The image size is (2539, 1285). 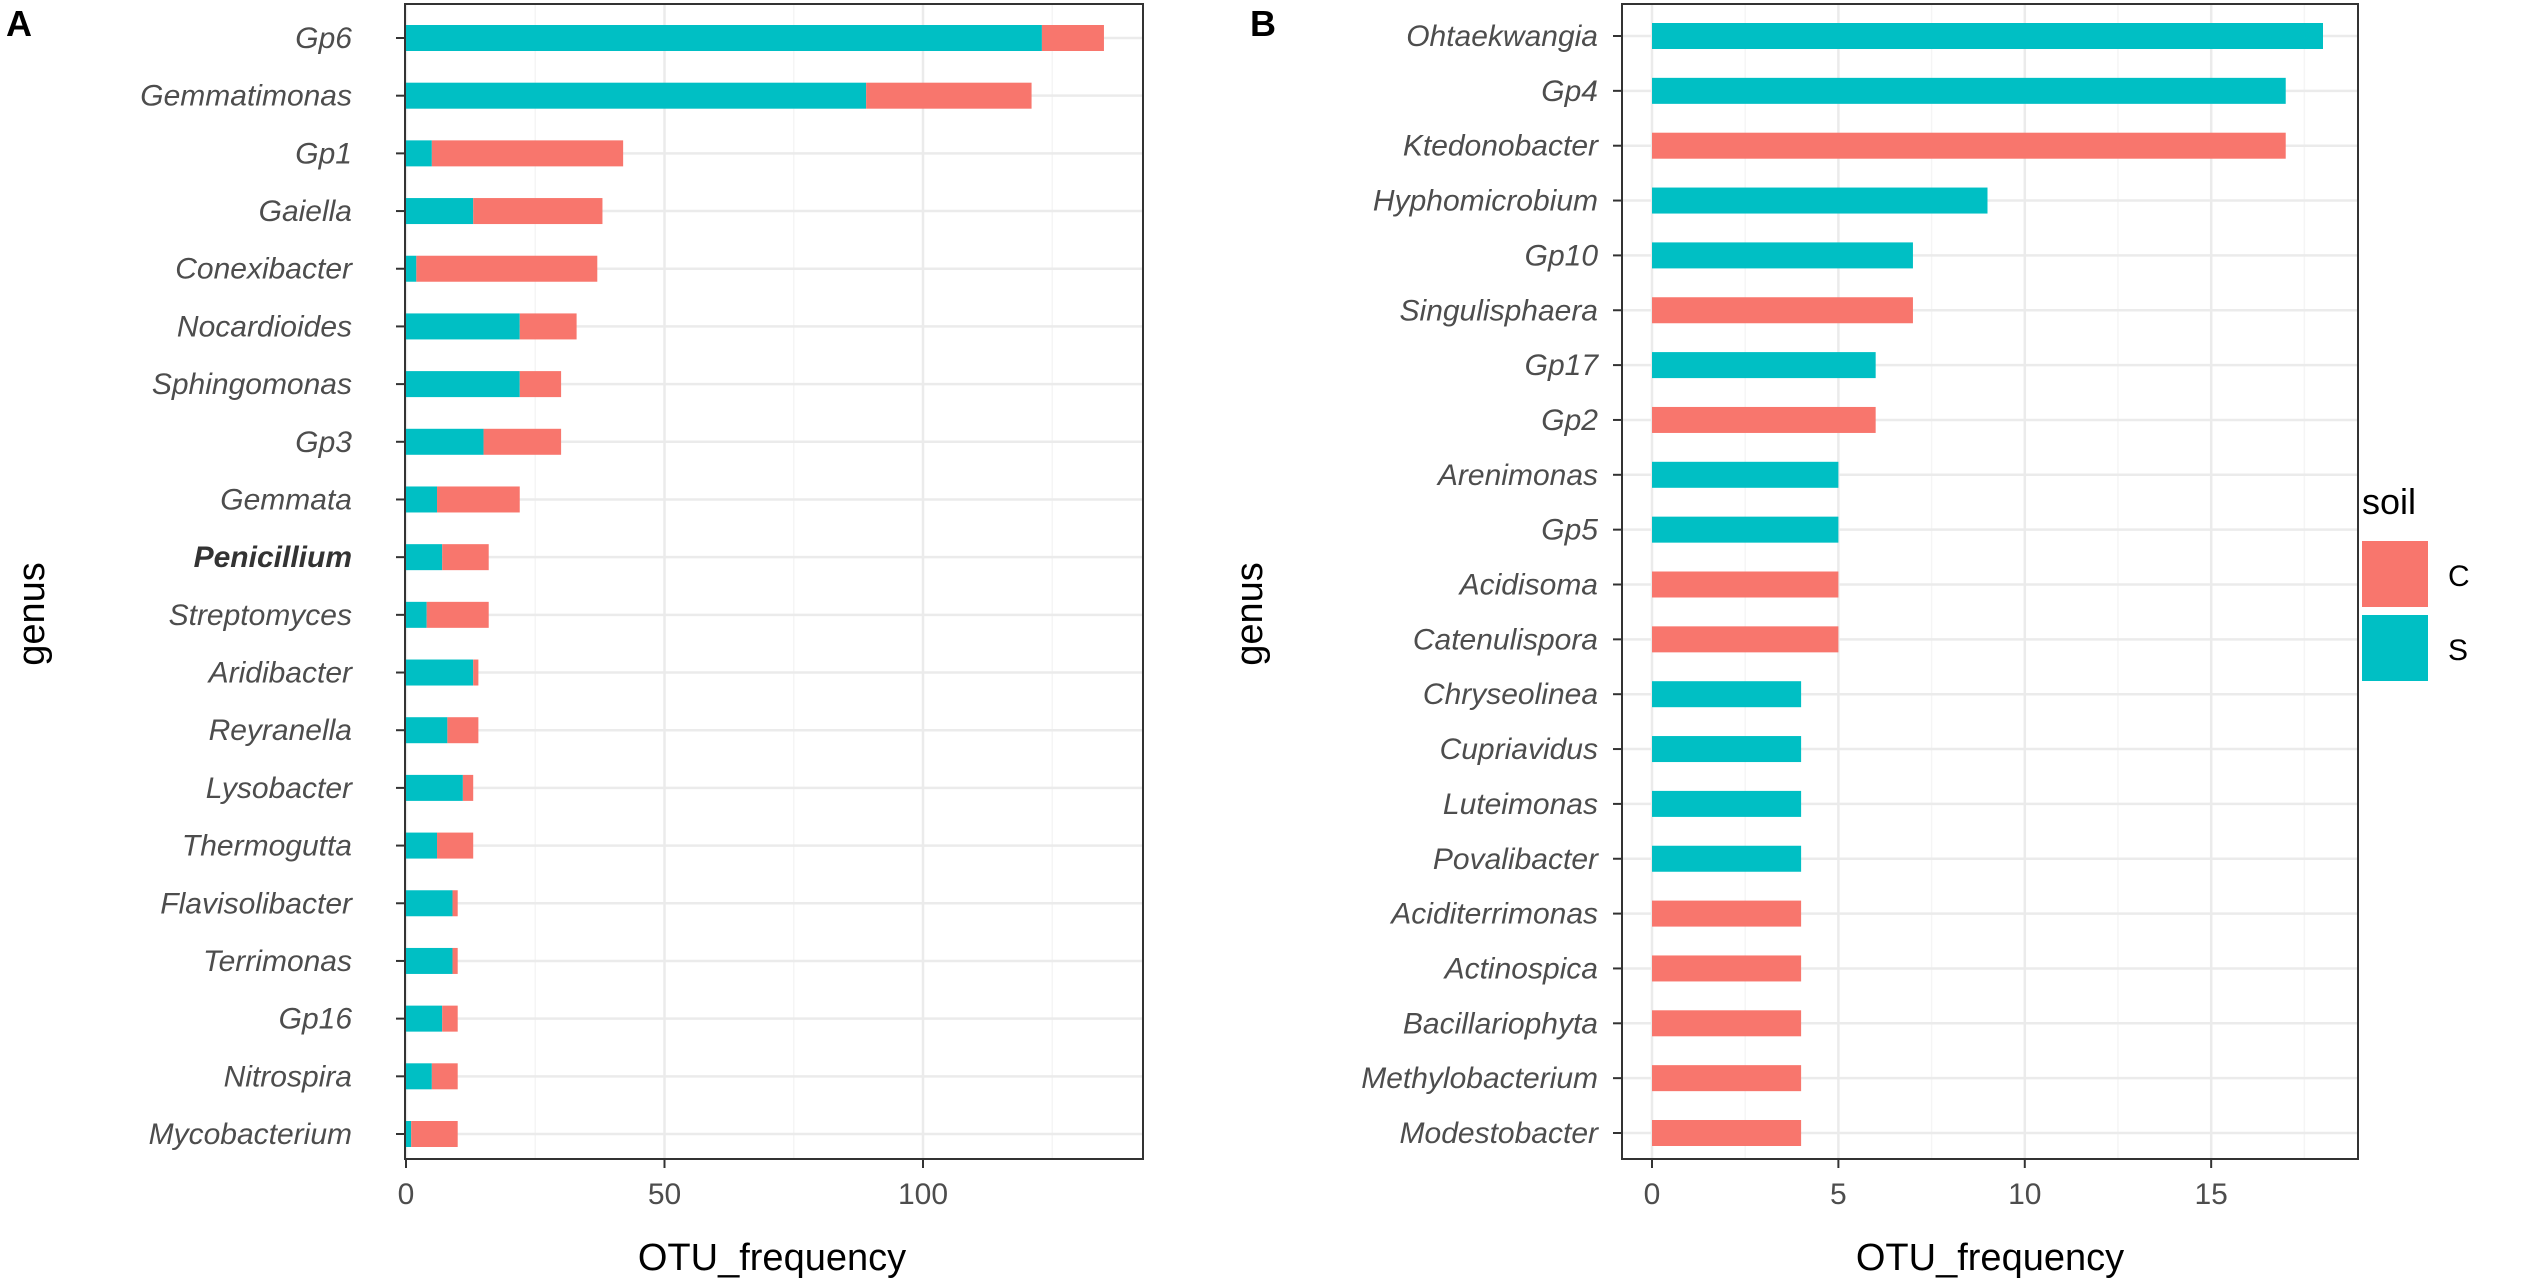 What do you see at coordinates (444, 1076) in the screenshot?
I see `bar-a-nitrospira-c` at bounding box center [444, 1076].